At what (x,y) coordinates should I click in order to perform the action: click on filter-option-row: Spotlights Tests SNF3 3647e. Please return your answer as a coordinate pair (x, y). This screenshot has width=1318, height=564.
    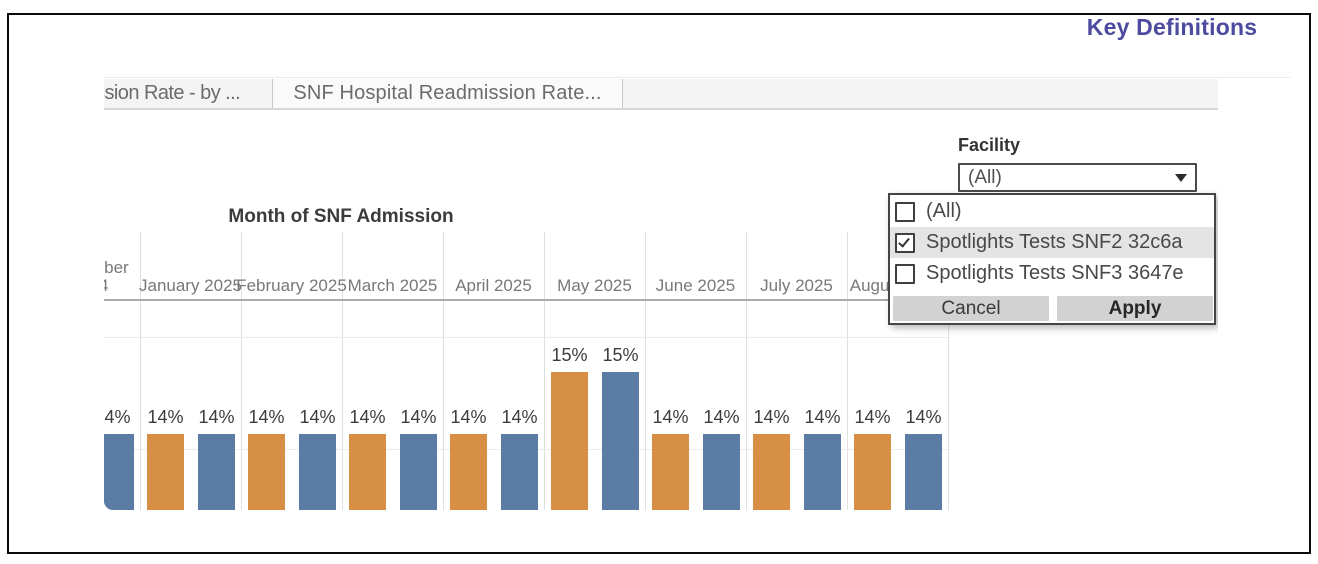
    Looking at the image, I should click on (1052, 273).